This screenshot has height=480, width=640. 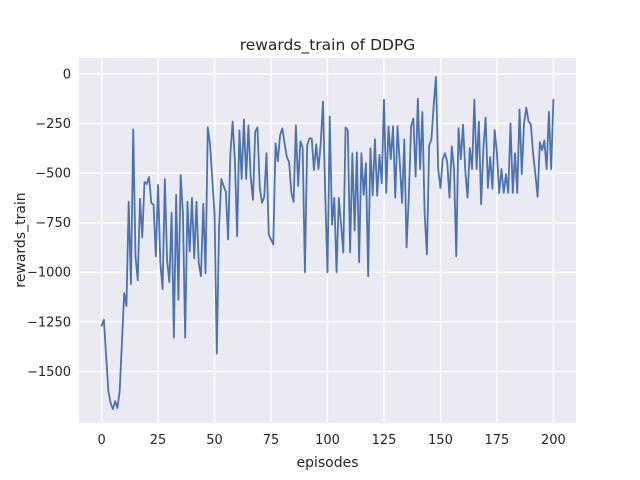 I want to click on x-tick-label: 50, so click(x=214, y=440).